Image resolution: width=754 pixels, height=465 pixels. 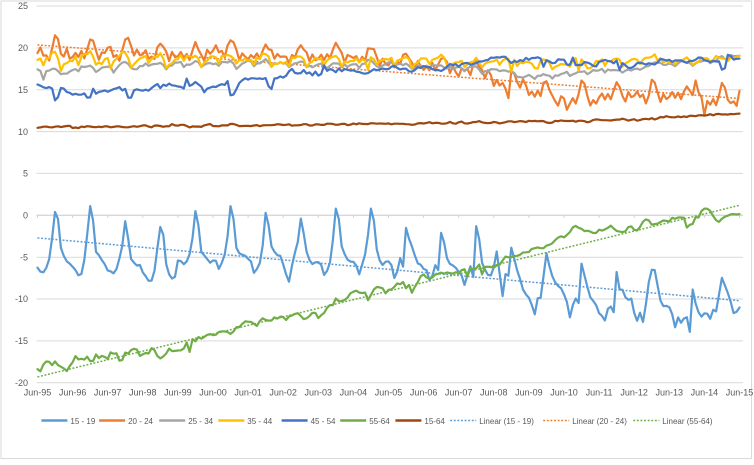 I want to click on svg-text: 20, so click(x=23, y=48).